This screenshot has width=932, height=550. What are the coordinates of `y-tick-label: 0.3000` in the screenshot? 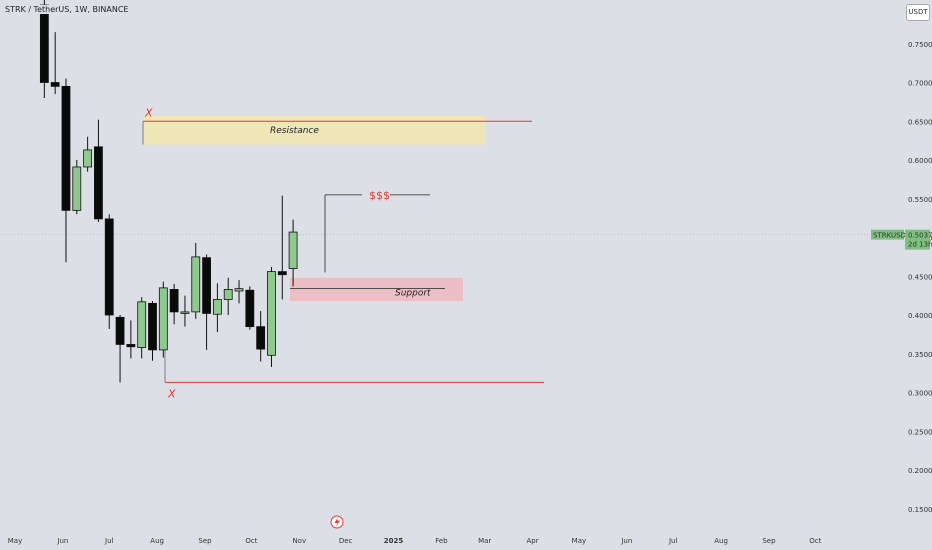 It's located at (920, 394).